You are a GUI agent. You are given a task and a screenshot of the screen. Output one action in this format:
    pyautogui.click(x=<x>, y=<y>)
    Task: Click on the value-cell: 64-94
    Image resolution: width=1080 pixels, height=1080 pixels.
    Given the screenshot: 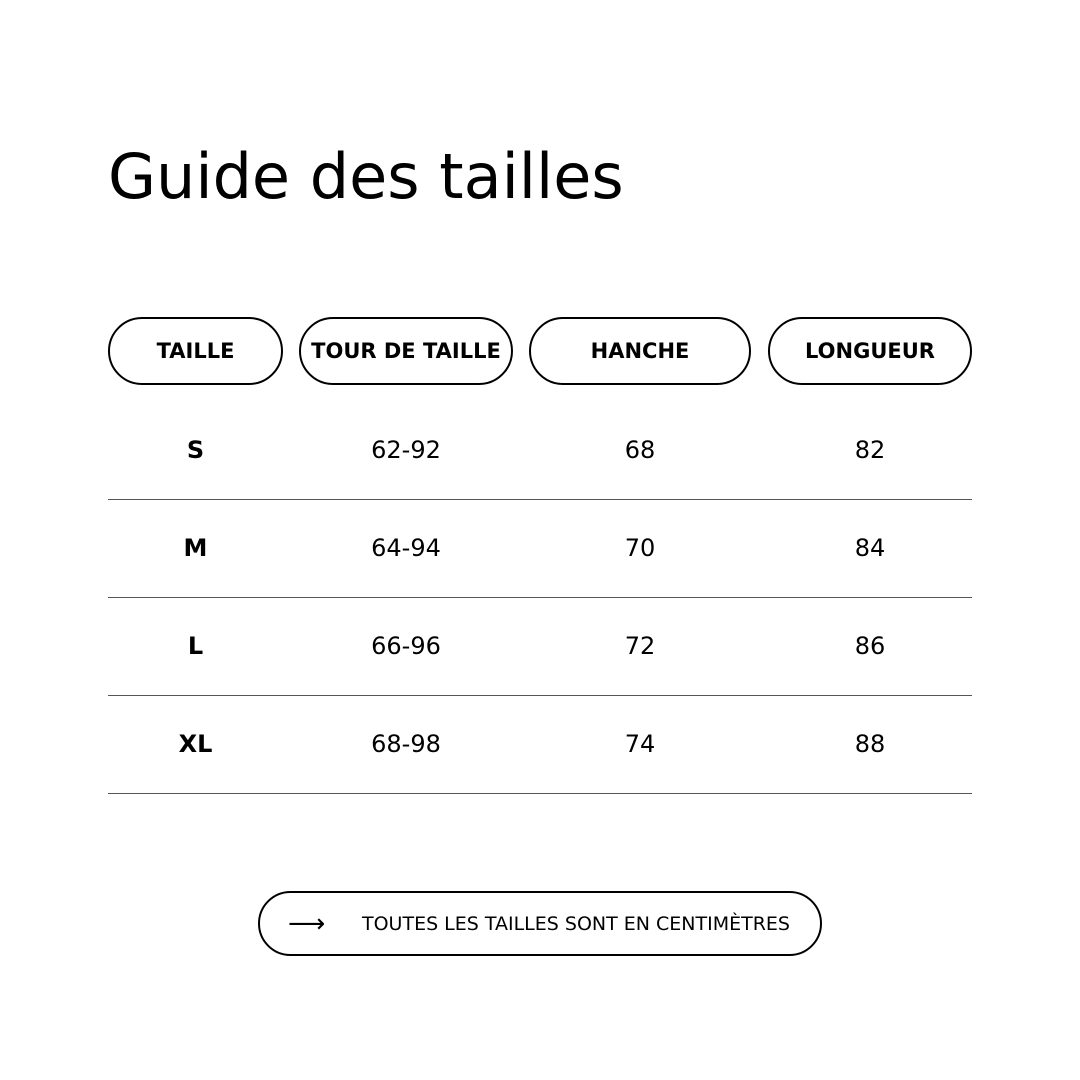 What is the action you would take?
    pyautogui.click(x=406, y=548)
    